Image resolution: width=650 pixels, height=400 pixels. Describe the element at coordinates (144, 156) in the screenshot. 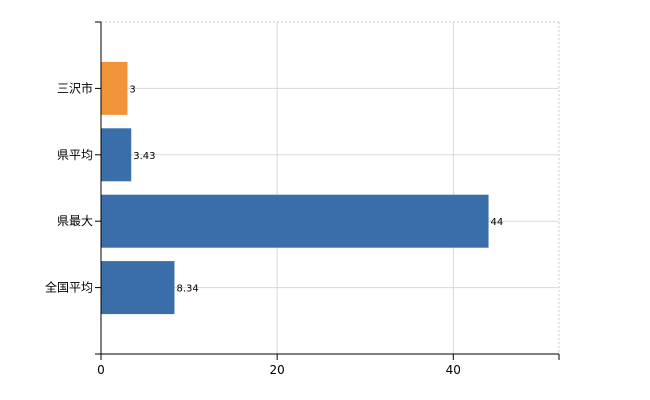

I see `data-label-1: 3.43` at that location.